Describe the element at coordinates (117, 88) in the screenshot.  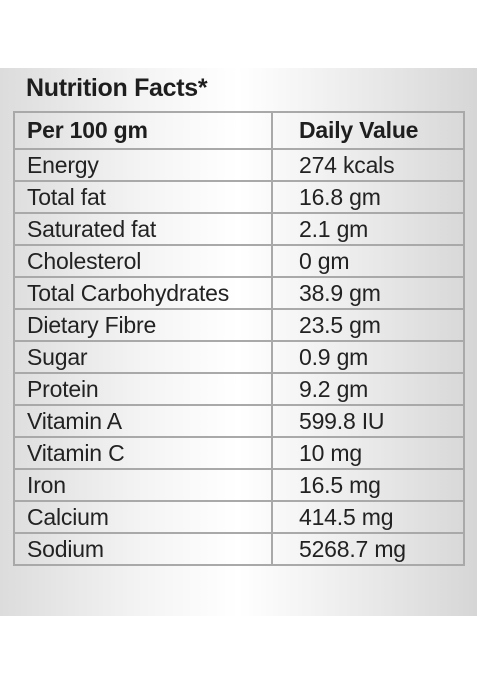
I see `nutrition-facts-title: Nutrition Facts*` at that location.